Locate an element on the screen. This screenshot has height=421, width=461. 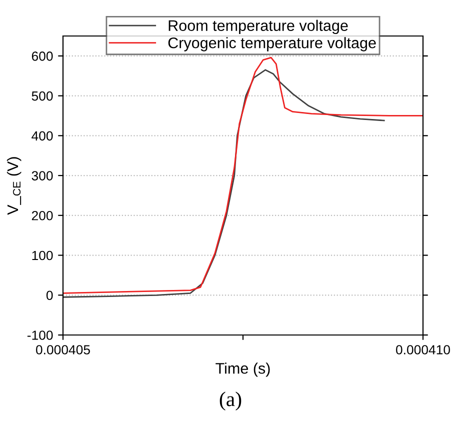
y-tick-label: 400 is located at coordinates (42, 136).